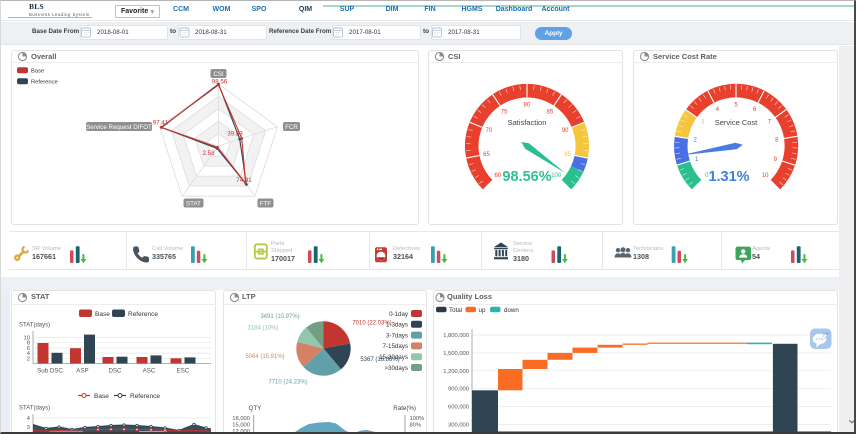 This screenshot has width=866, height=441. What do you see at coordinates (218, 74) in the screenshot?
I see `svg-text: CSI` at bounding box center [218, 74].